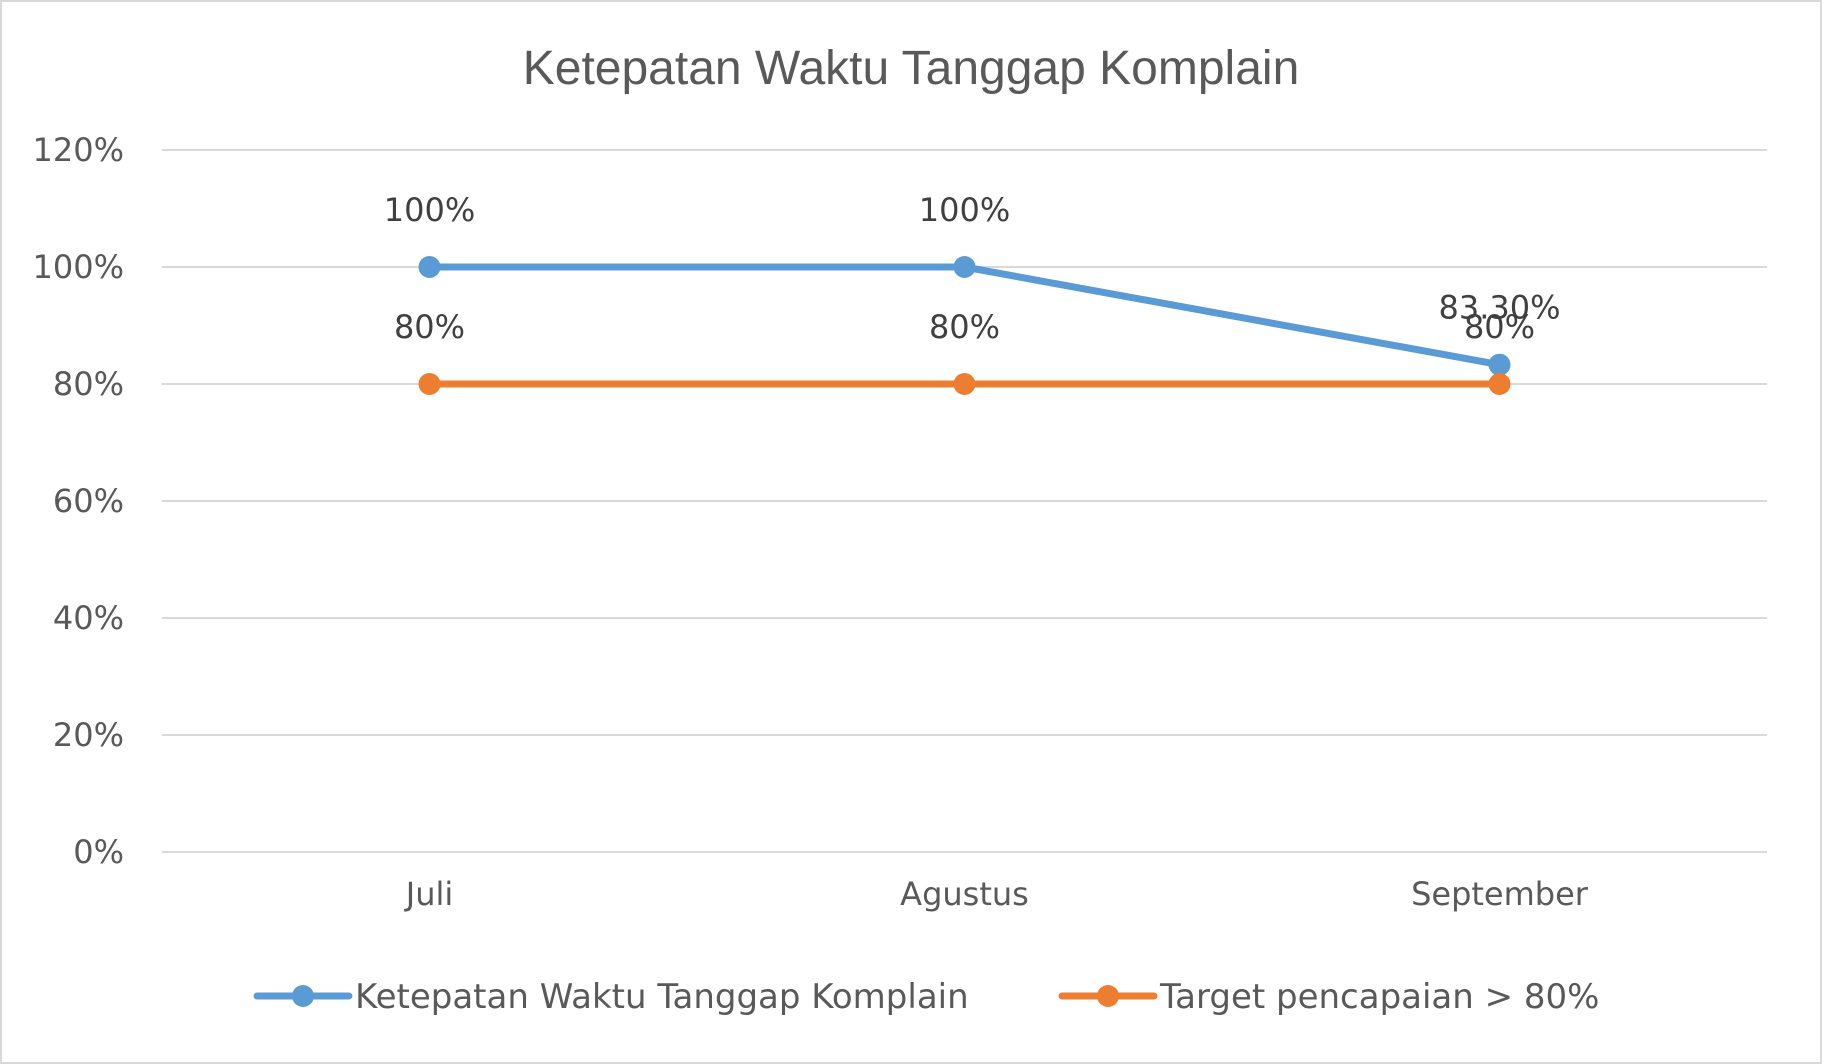 Image resolution: width=1822 pixels, height=1064 pixels. I want to click on legend-label-1: Ketepatan Waktu Tanggap Komplain, so click(662, 997).